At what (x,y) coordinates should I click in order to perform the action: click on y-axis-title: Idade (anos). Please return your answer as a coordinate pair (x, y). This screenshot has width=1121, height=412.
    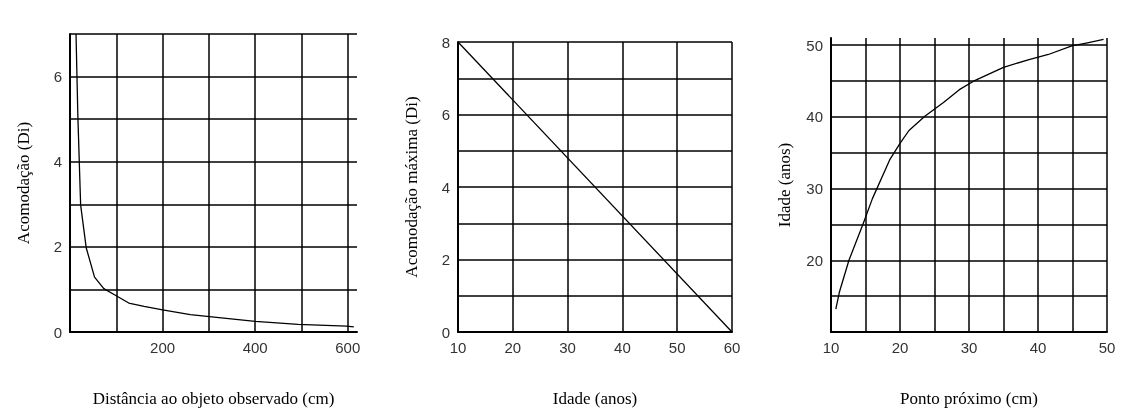
    Looking at the image, I should click on (784, 185).